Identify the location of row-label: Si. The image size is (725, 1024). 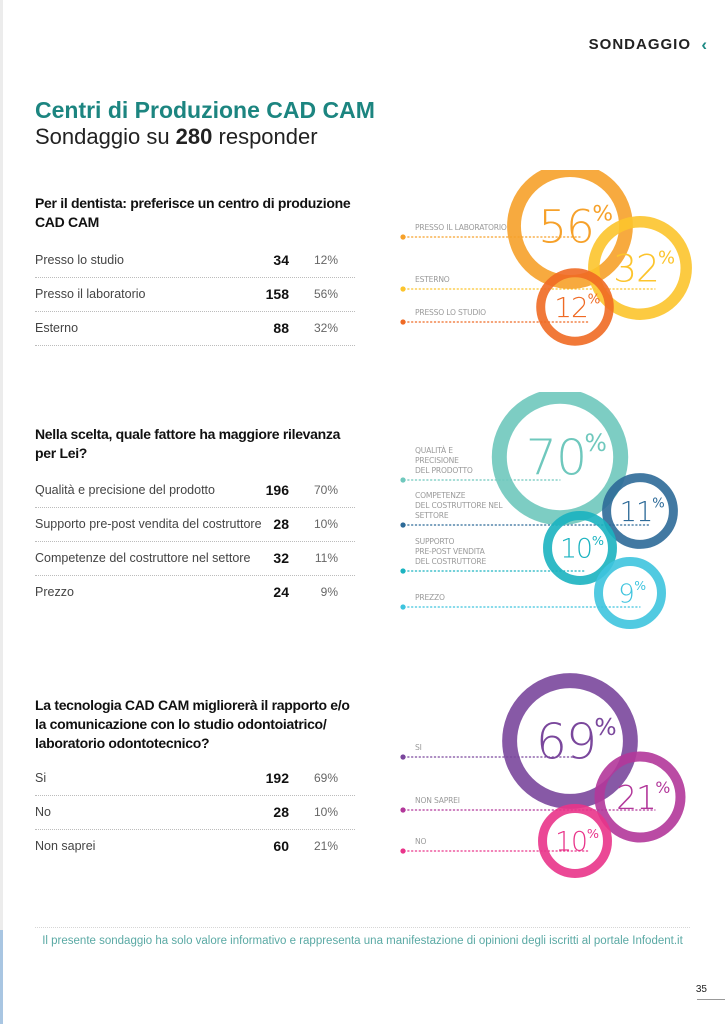
(41, 778).